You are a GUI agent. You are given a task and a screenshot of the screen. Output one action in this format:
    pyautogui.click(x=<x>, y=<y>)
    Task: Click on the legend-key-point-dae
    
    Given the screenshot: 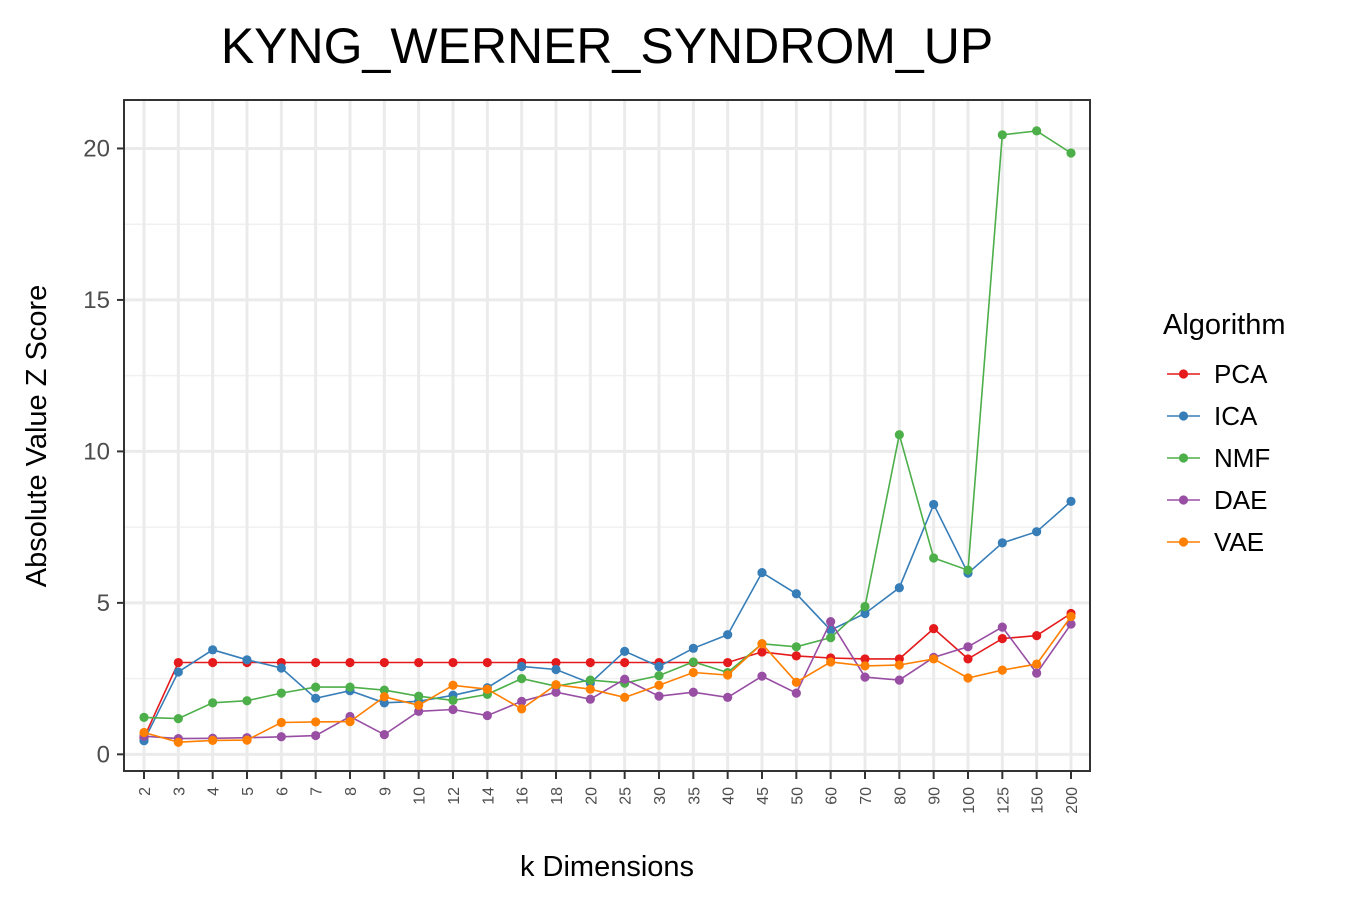 What is the action you would take?
    pyautogui.click(x=1183, y=500)
    